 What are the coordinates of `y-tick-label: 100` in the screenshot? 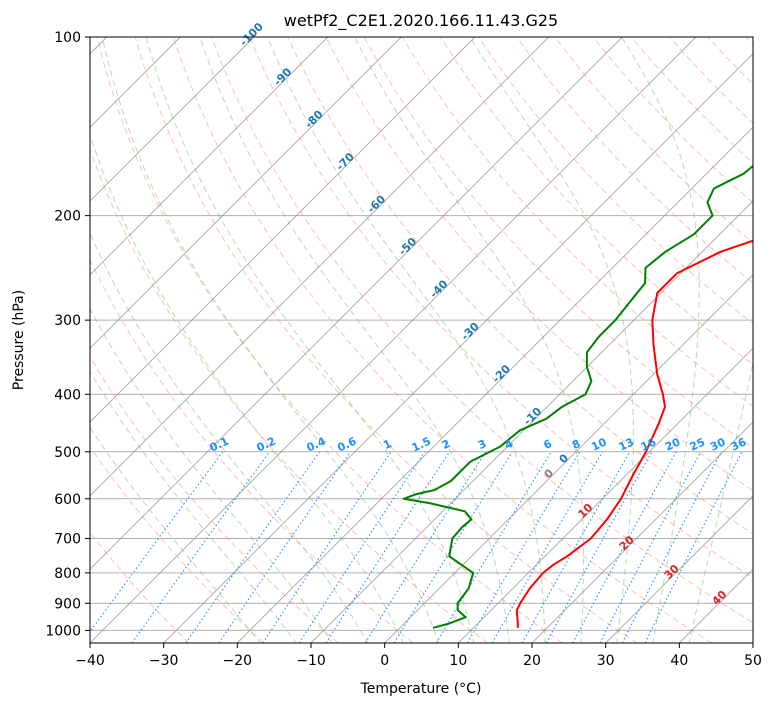 It's located at (67, 38).